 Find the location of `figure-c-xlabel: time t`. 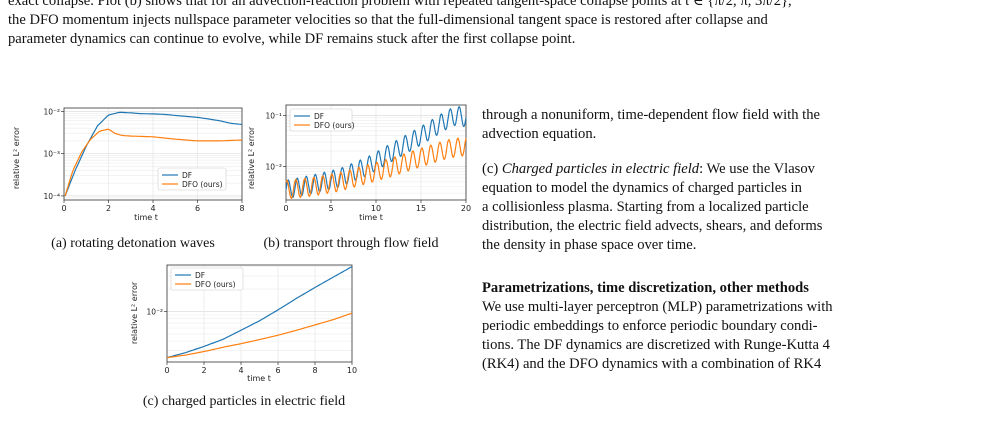

figure-c-xlabel: time t is located at coordinates (259, 378).